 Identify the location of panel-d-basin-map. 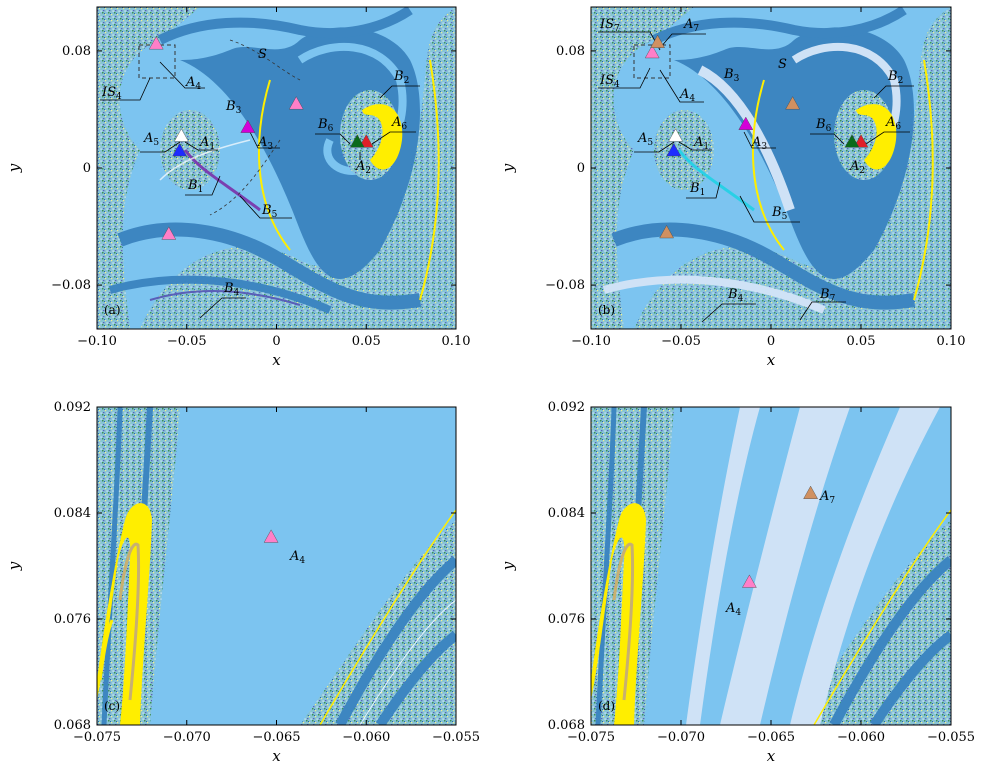
(771, 566).